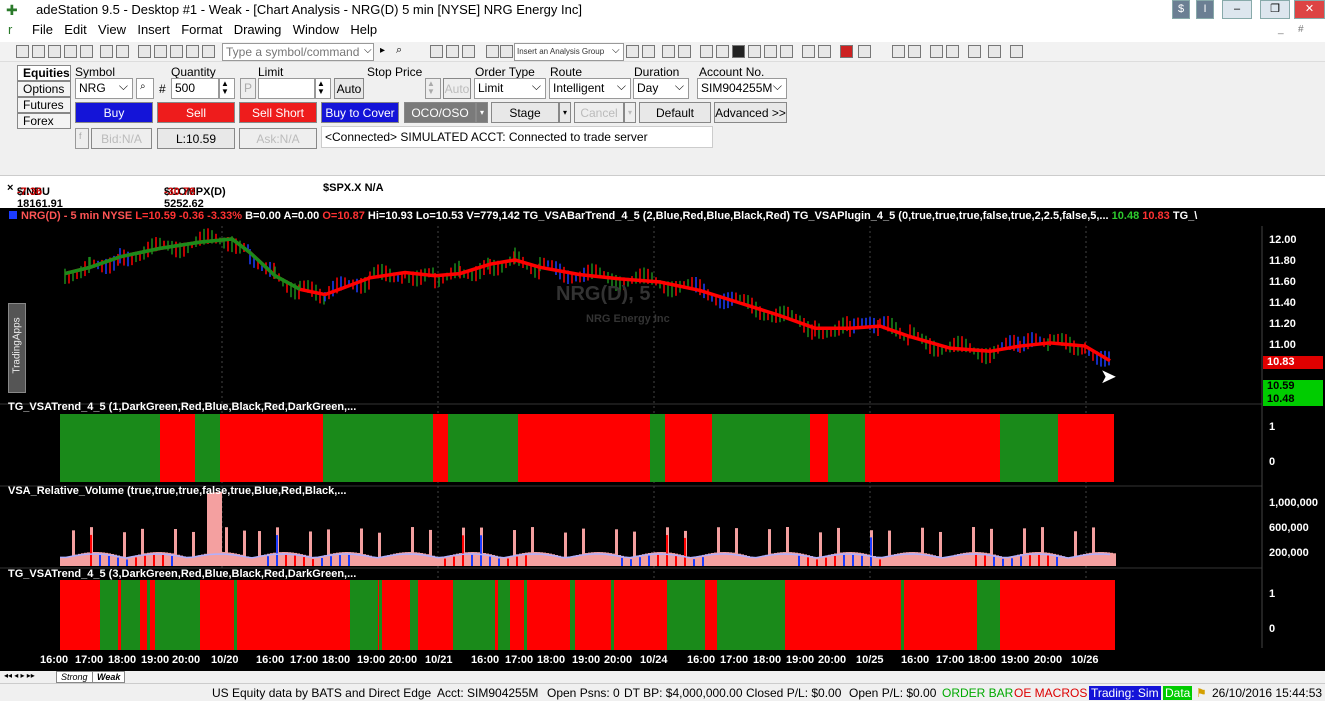  What do you see at coordinates (196, 138) in the screenshot?
I see `last-price-button: L:10.59` at bounding box center [196, 138].